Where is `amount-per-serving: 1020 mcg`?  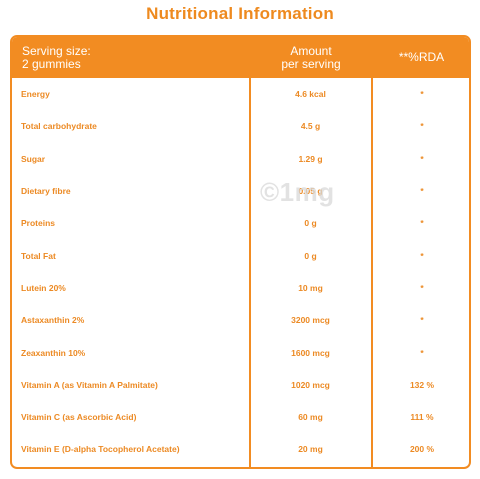
amount-per-serving: 1020 mcg is located at coordinates (310, 384).